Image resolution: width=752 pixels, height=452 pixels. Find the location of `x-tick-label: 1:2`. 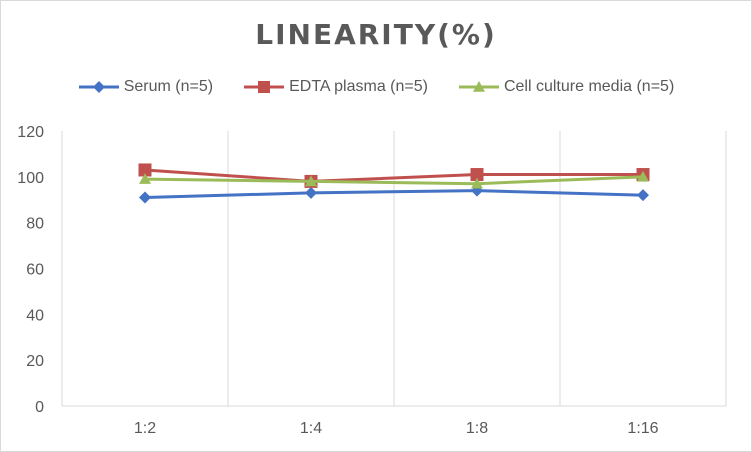

x-tick-label: 1:2 is located at coordinates (145, 428).